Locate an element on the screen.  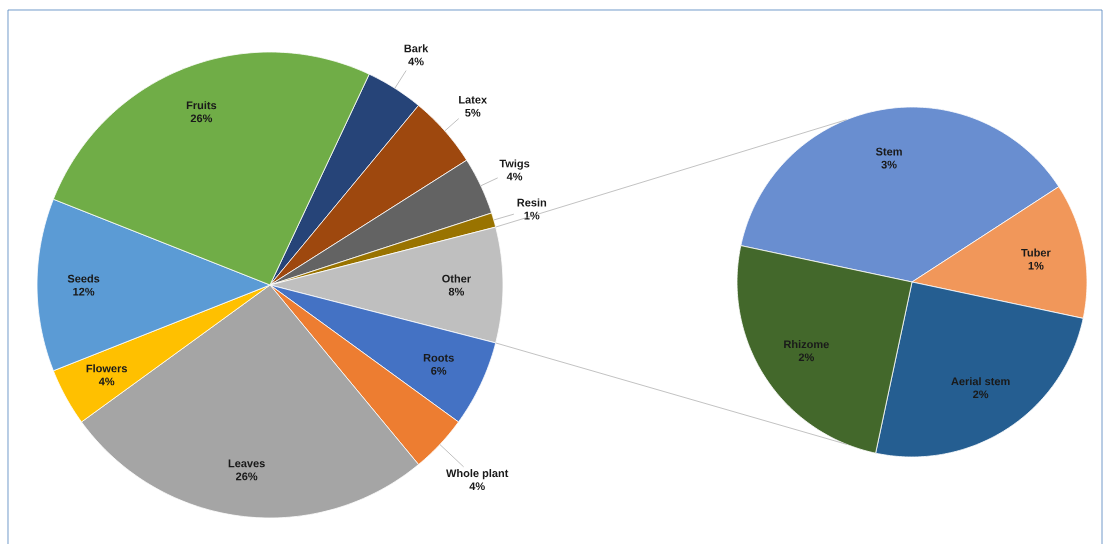
data-label: 12% is located at coordinates (84, 291).